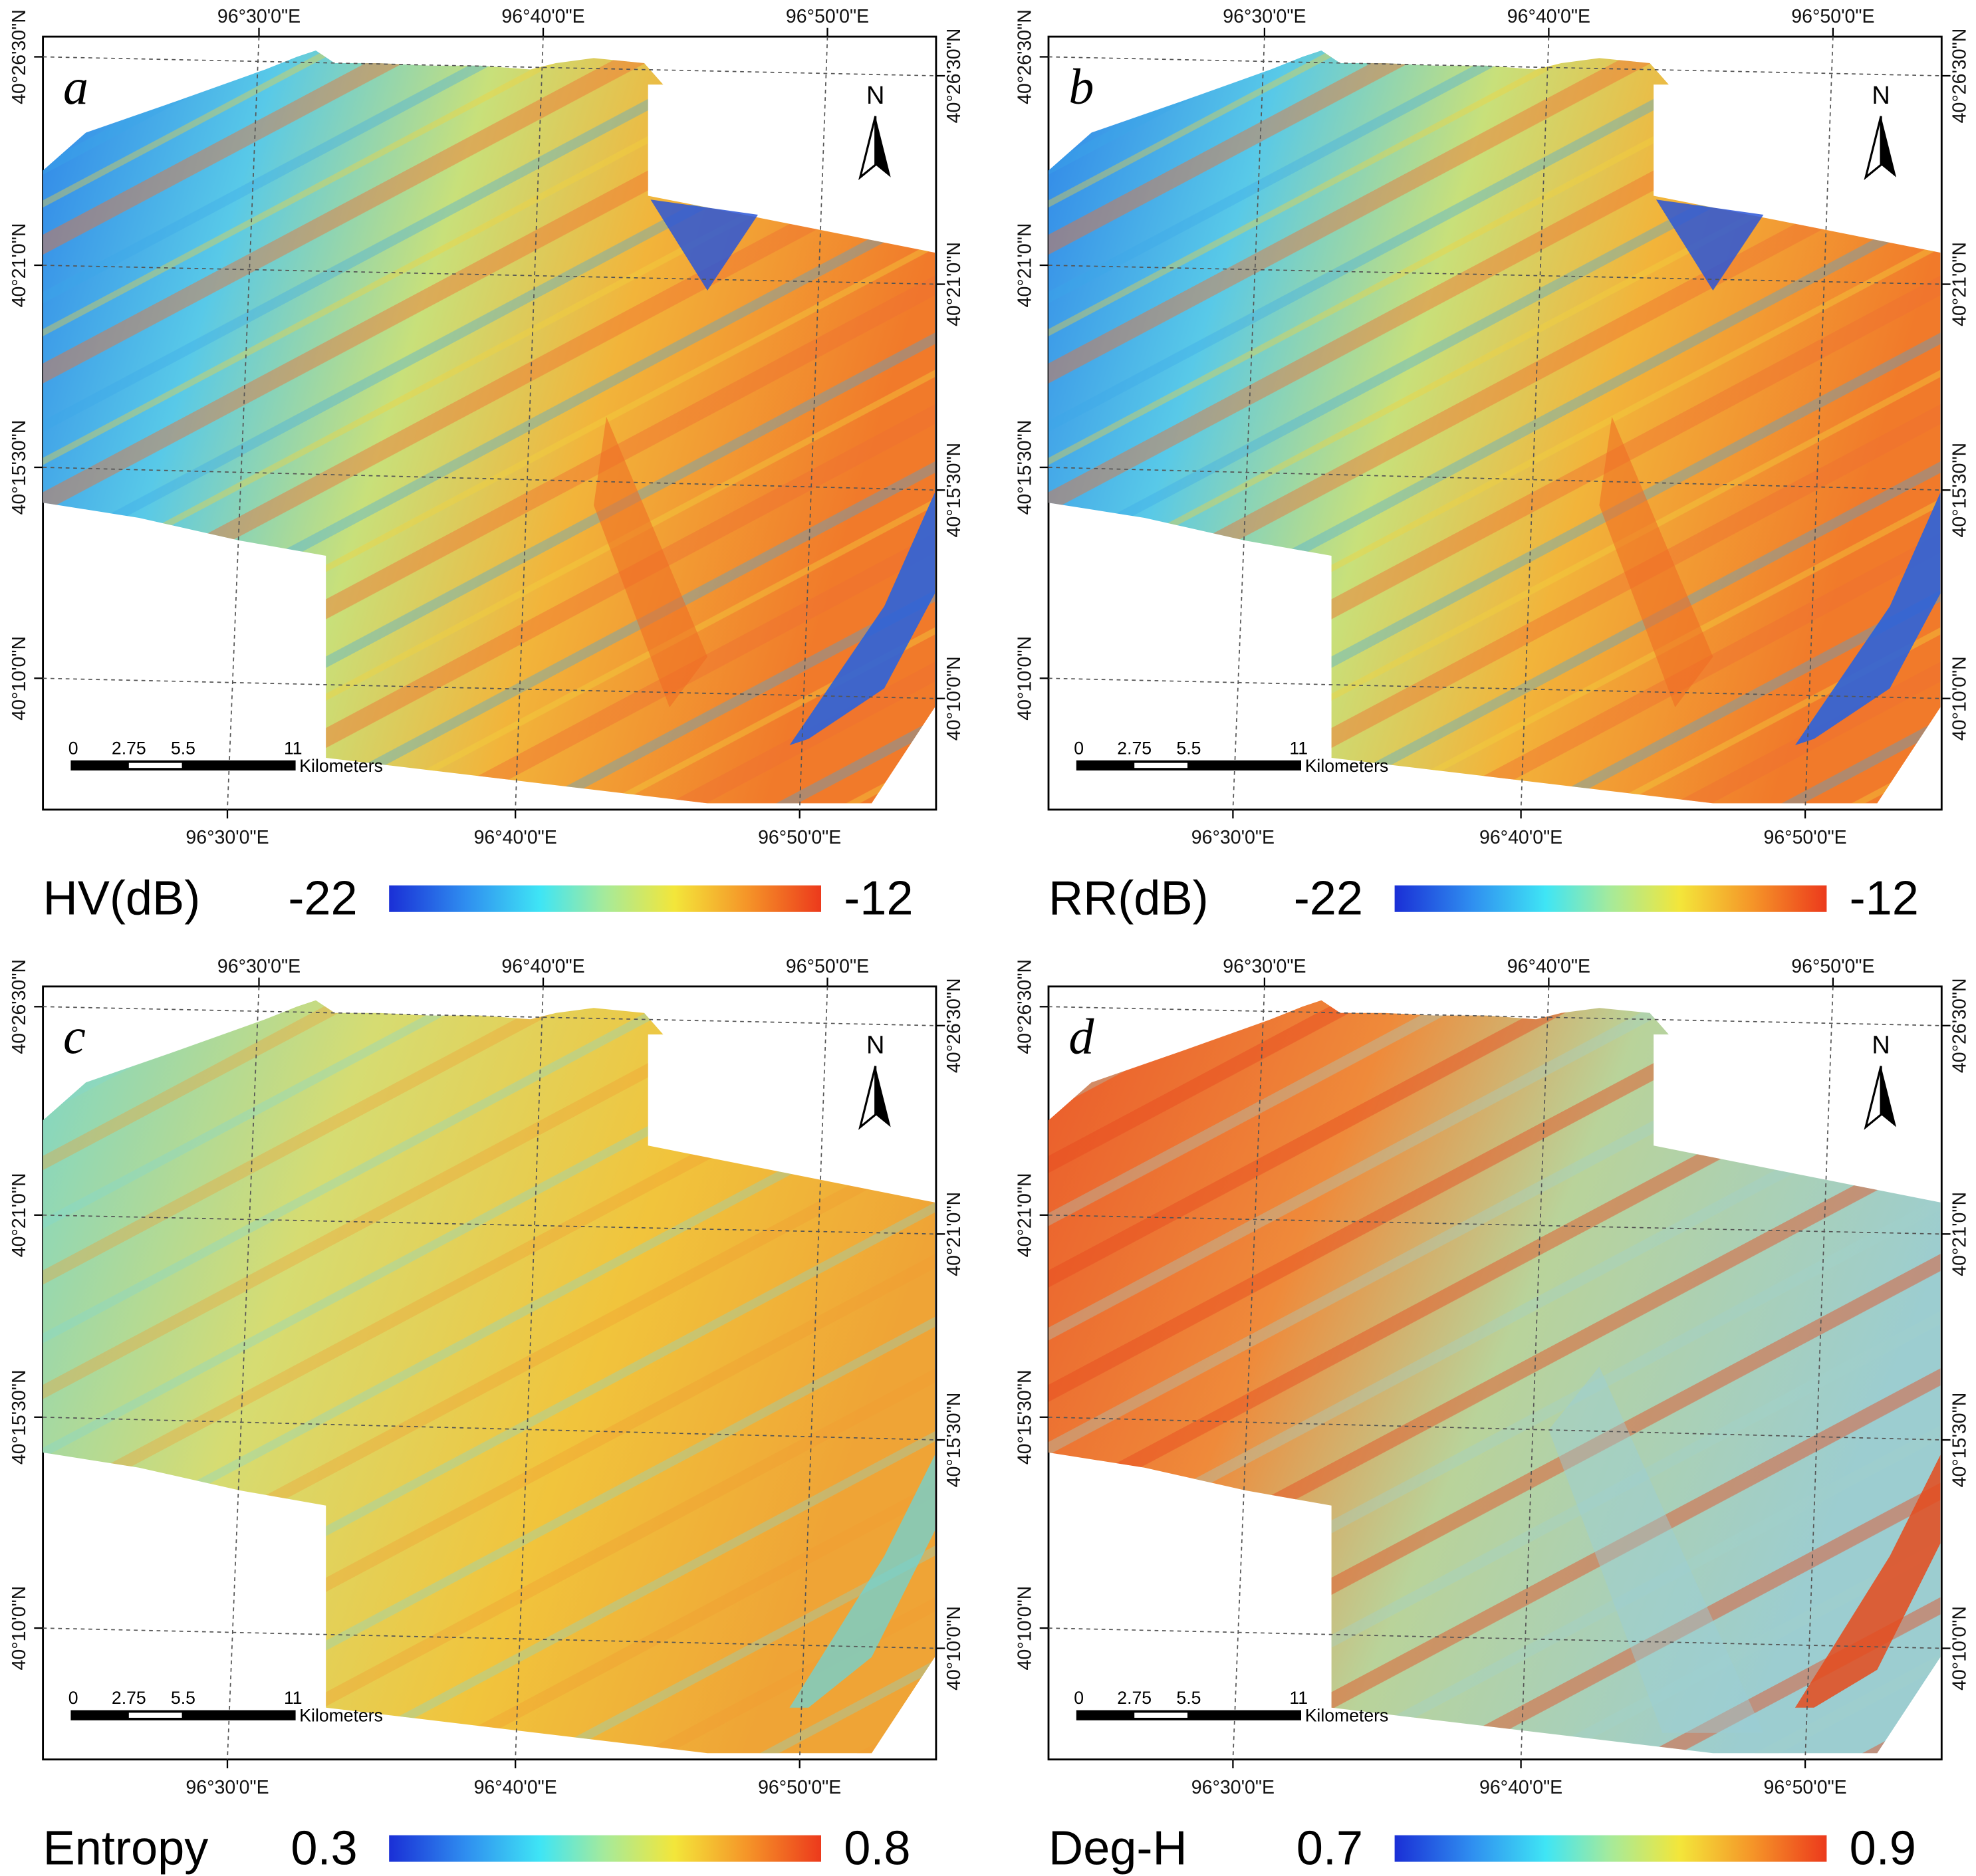 This screenshot has height=1876, width=1976. I want to click on fan-edge-low-backscatter, so click(1868, 619).